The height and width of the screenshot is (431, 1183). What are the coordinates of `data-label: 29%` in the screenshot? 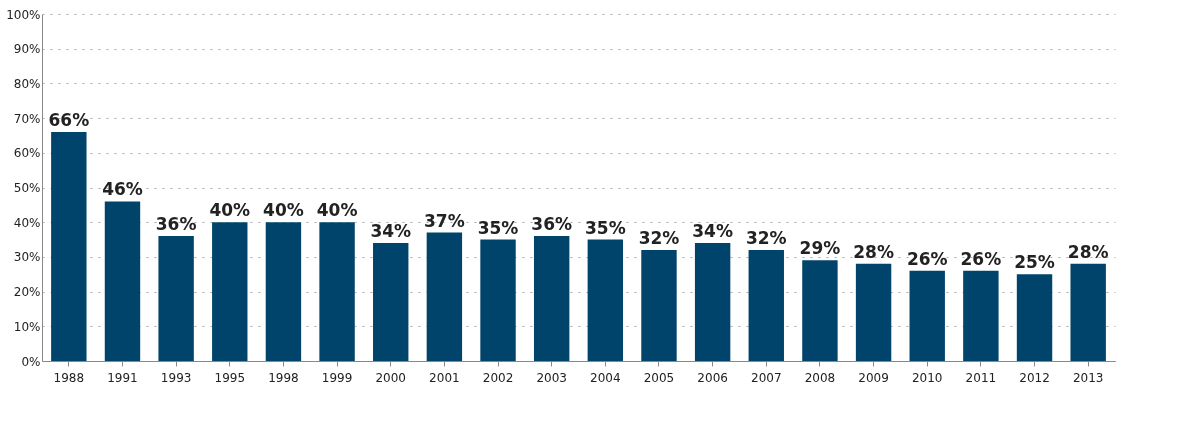 It's located at (820, 248).